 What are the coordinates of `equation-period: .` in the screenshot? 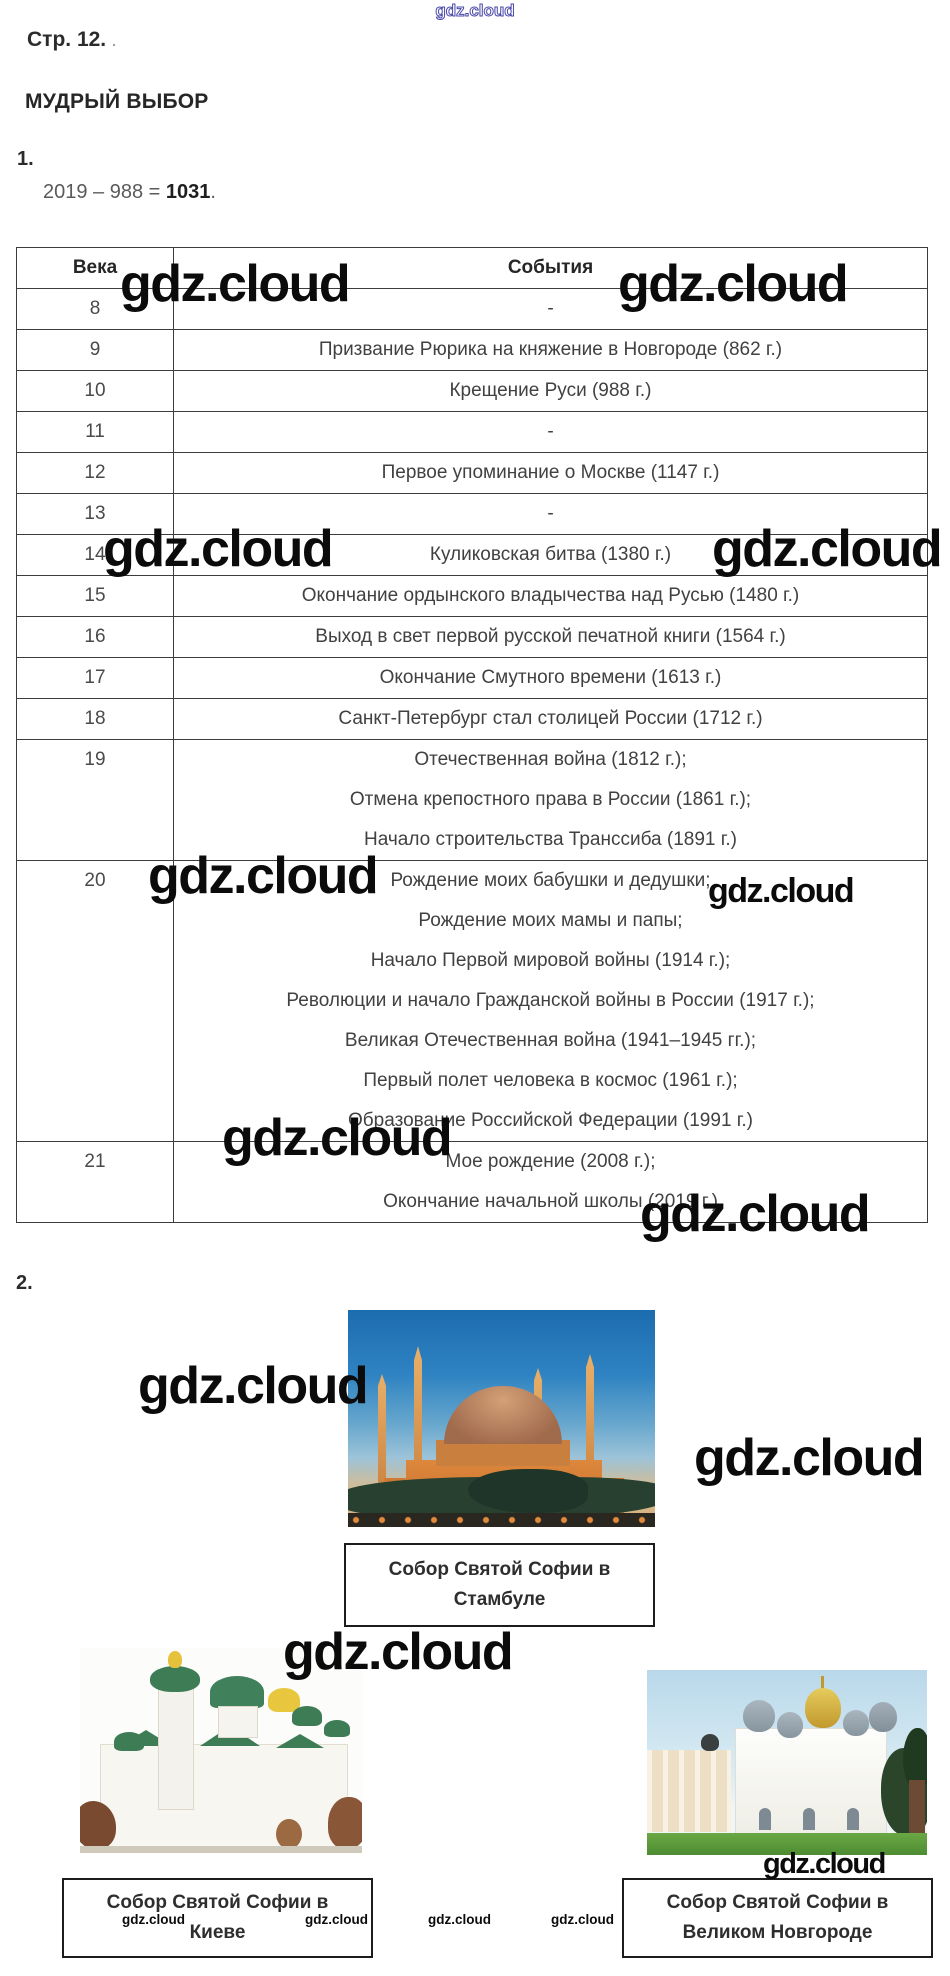 It's located at (213, 192).